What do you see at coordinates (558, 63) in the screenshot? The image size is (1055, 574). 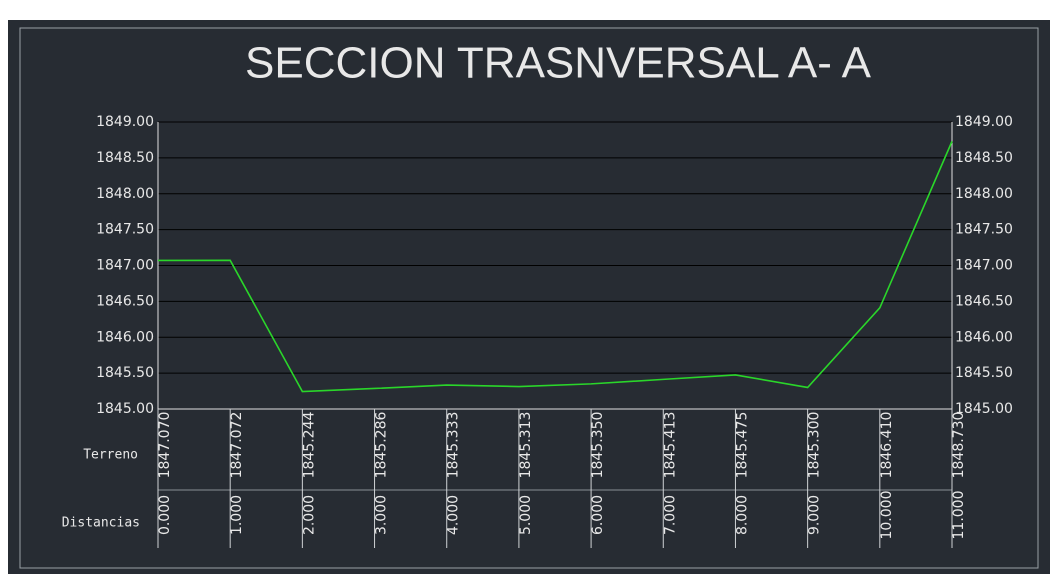 I see `chart-title: SECCION TRASNVERSAL A- A` at bounding box center [558, 63].